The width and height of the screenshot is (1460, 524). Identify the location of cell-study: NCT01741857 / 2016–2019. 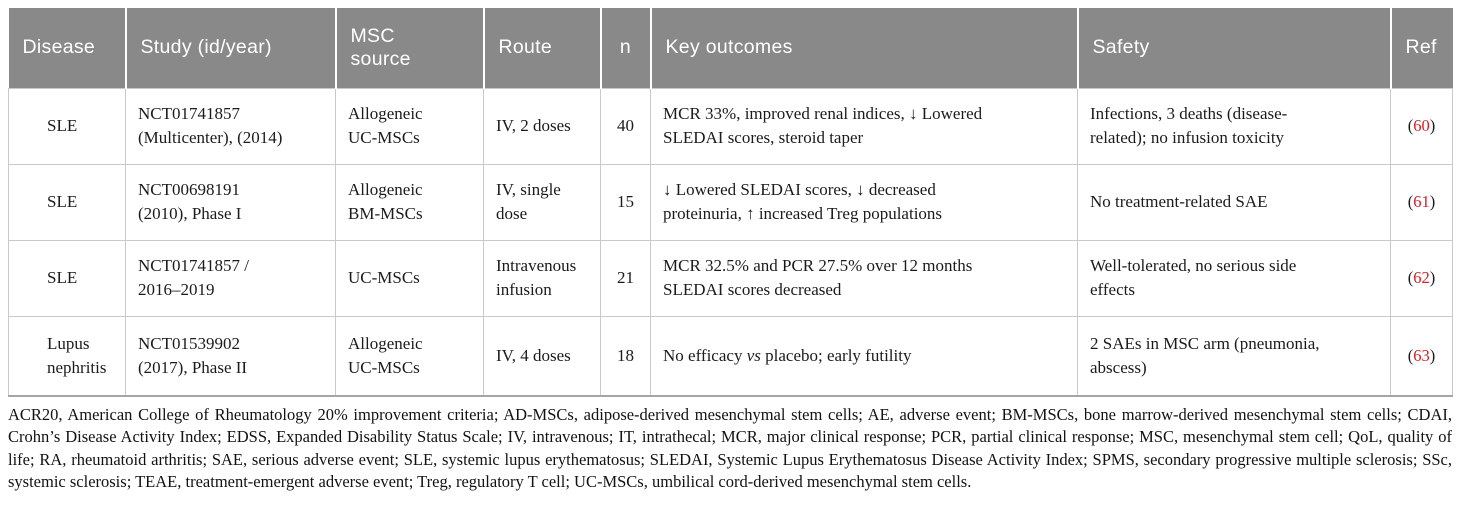
(230, 278).